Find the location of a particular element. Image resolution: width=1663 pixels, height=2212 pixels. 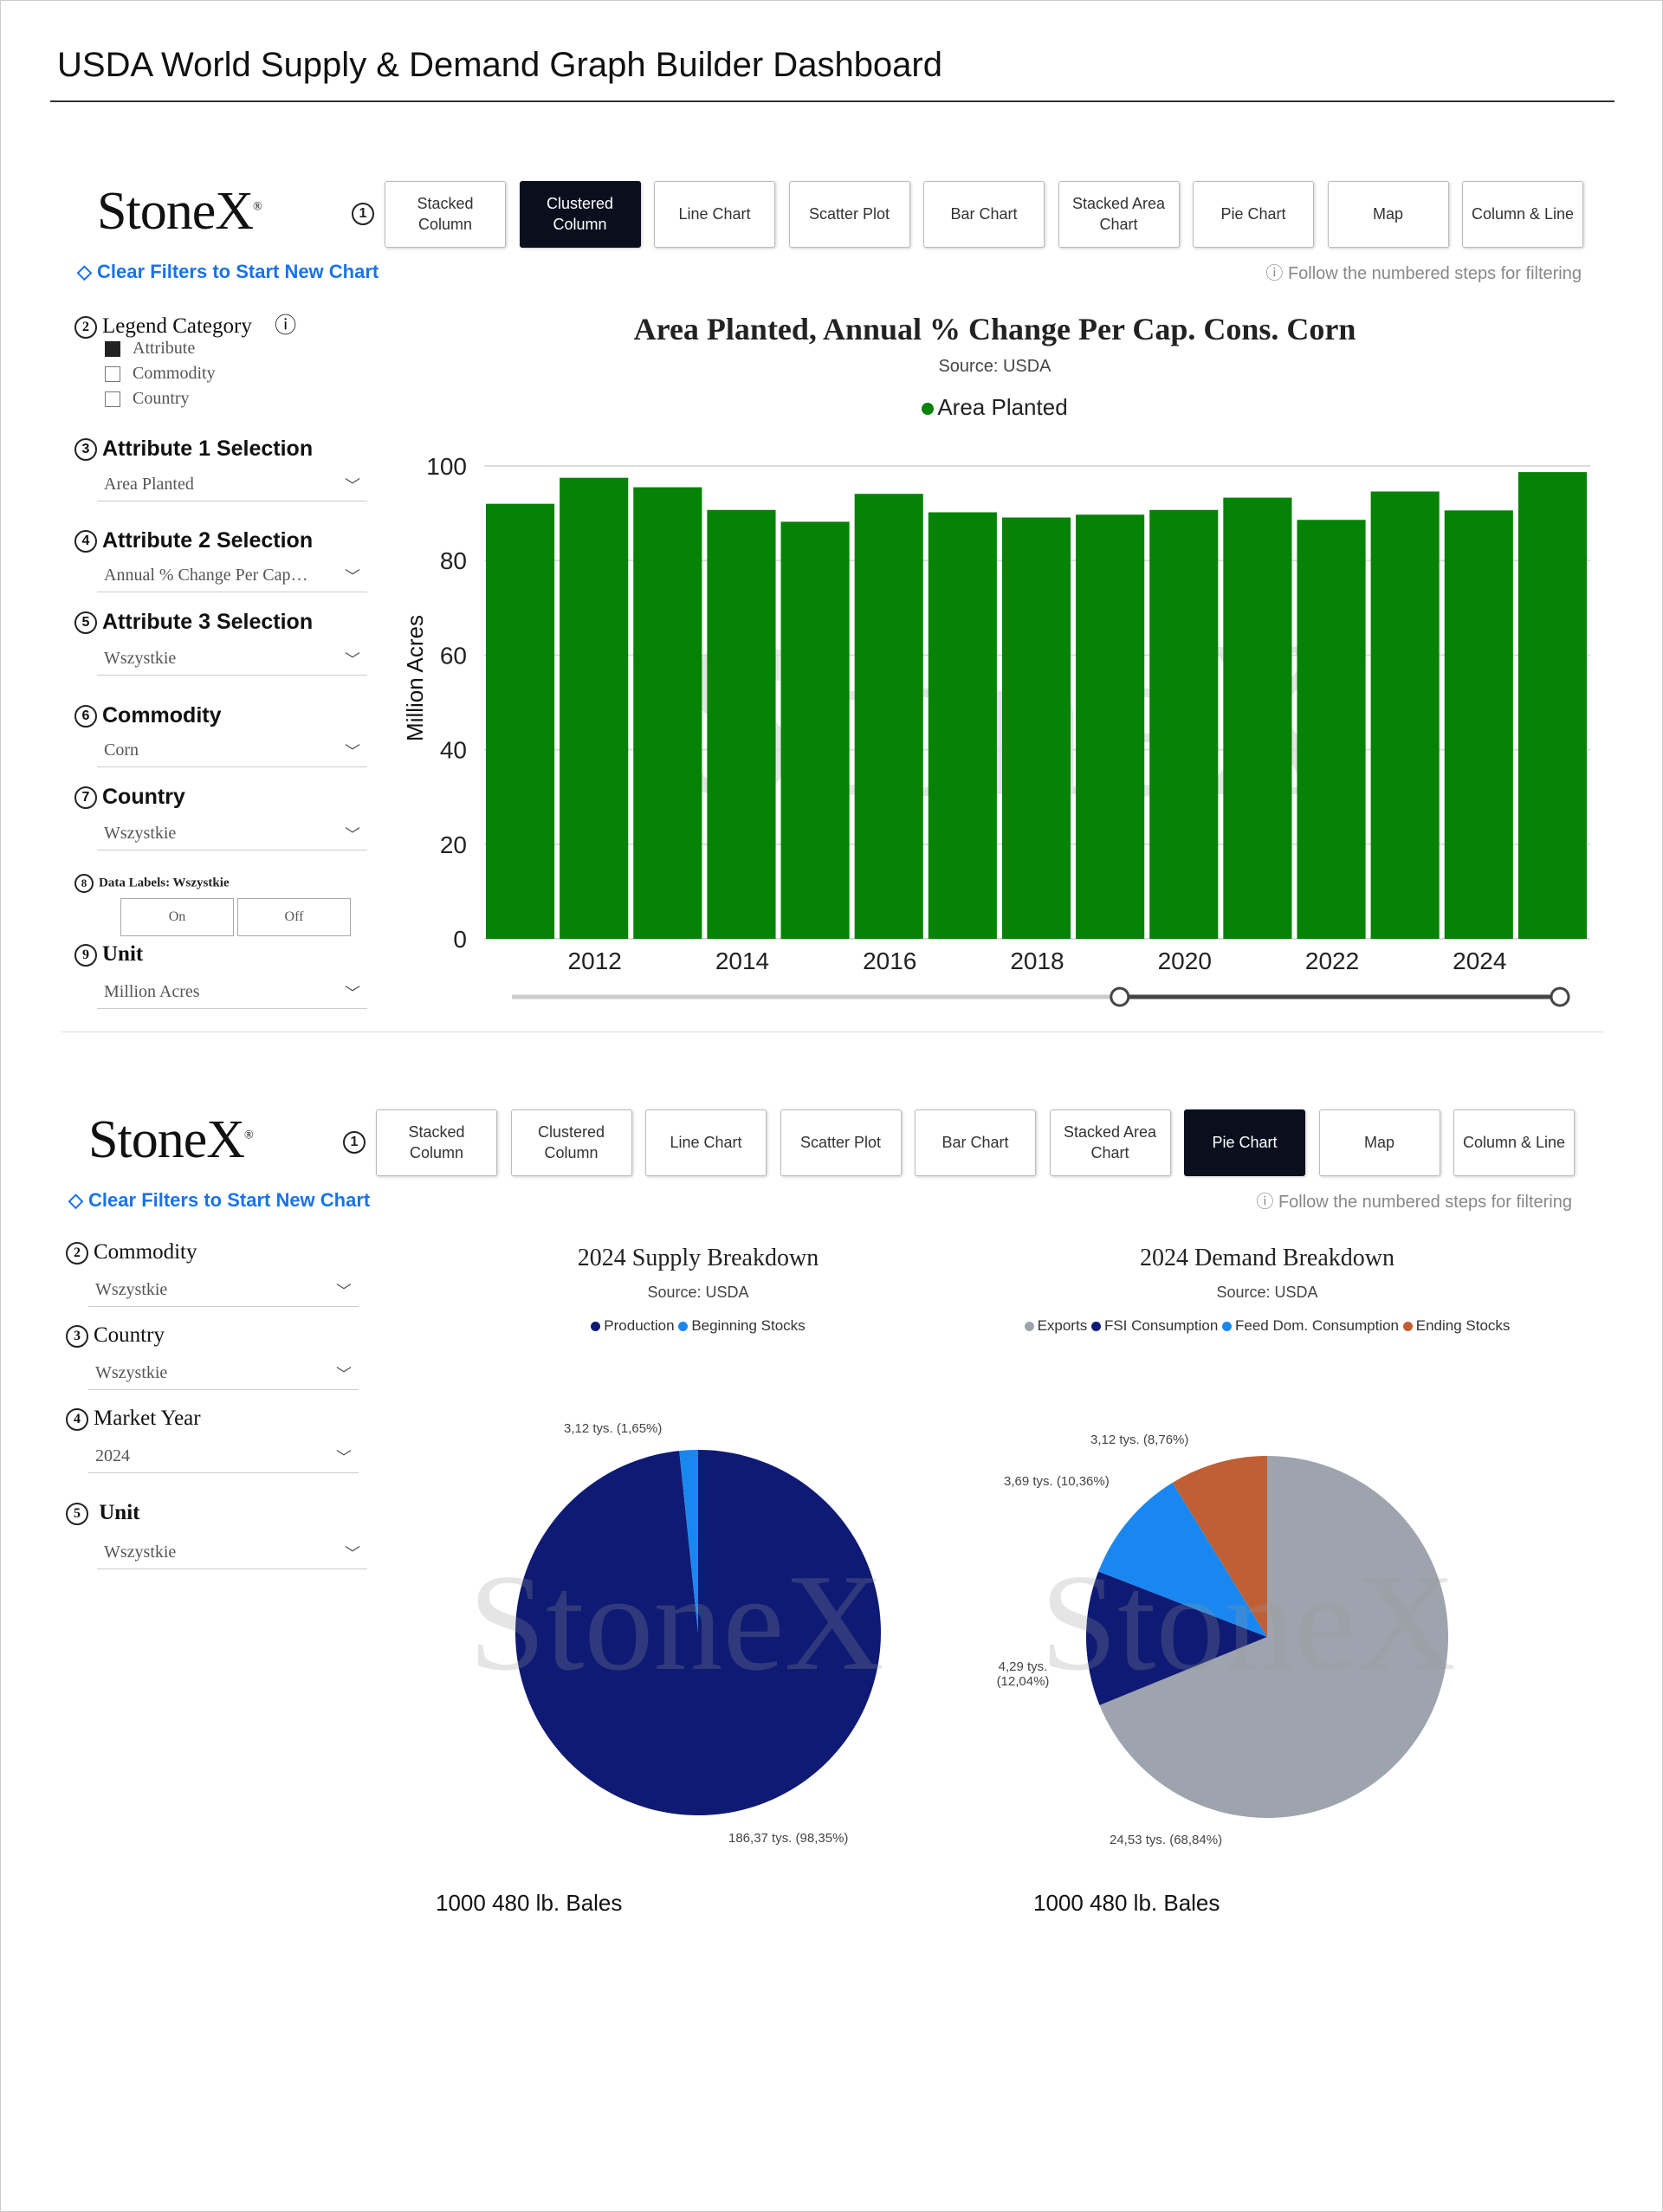

stonex-logo: StoneX® is located at coordinates (179, 212).